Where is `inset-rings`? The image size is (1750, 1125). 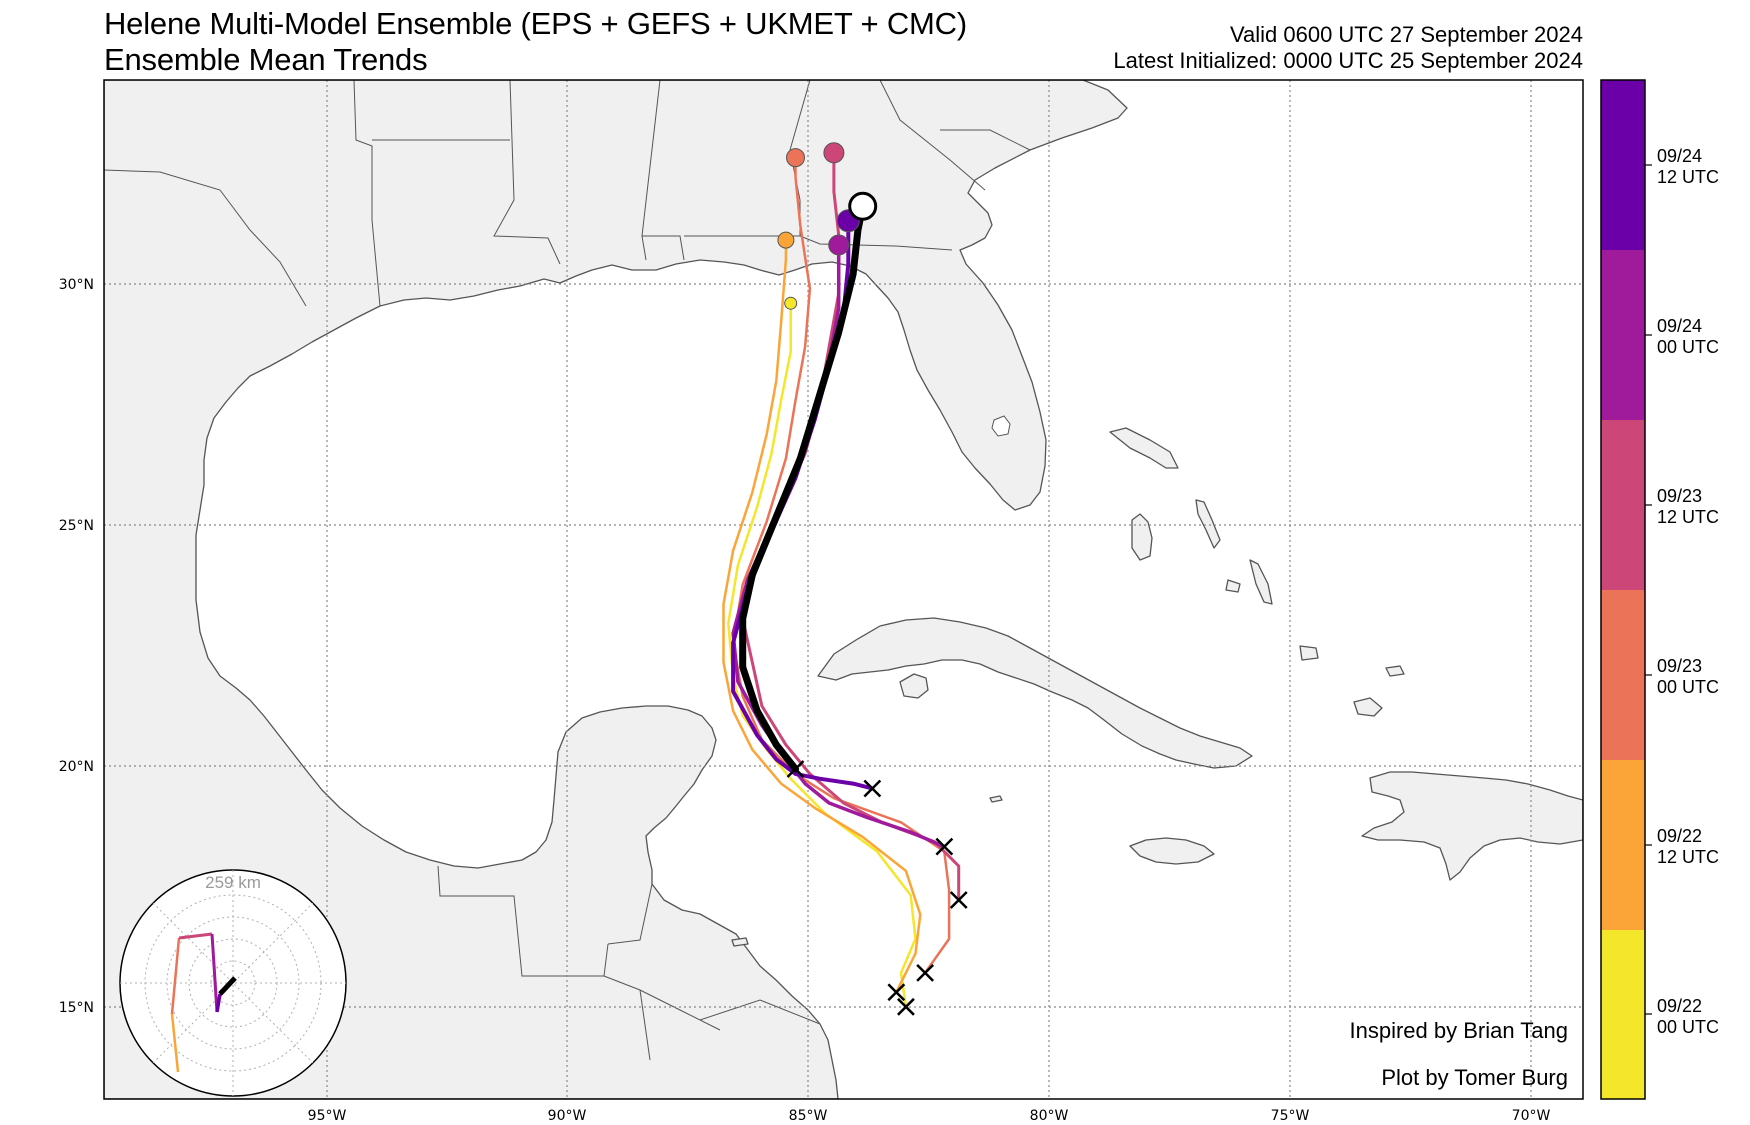
inset-rings is located at coordinates (233, 983).